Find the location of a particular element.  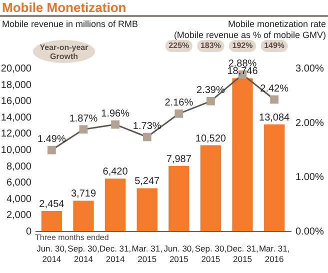

data-label: 2.42% is located at coordinates (274, 89).